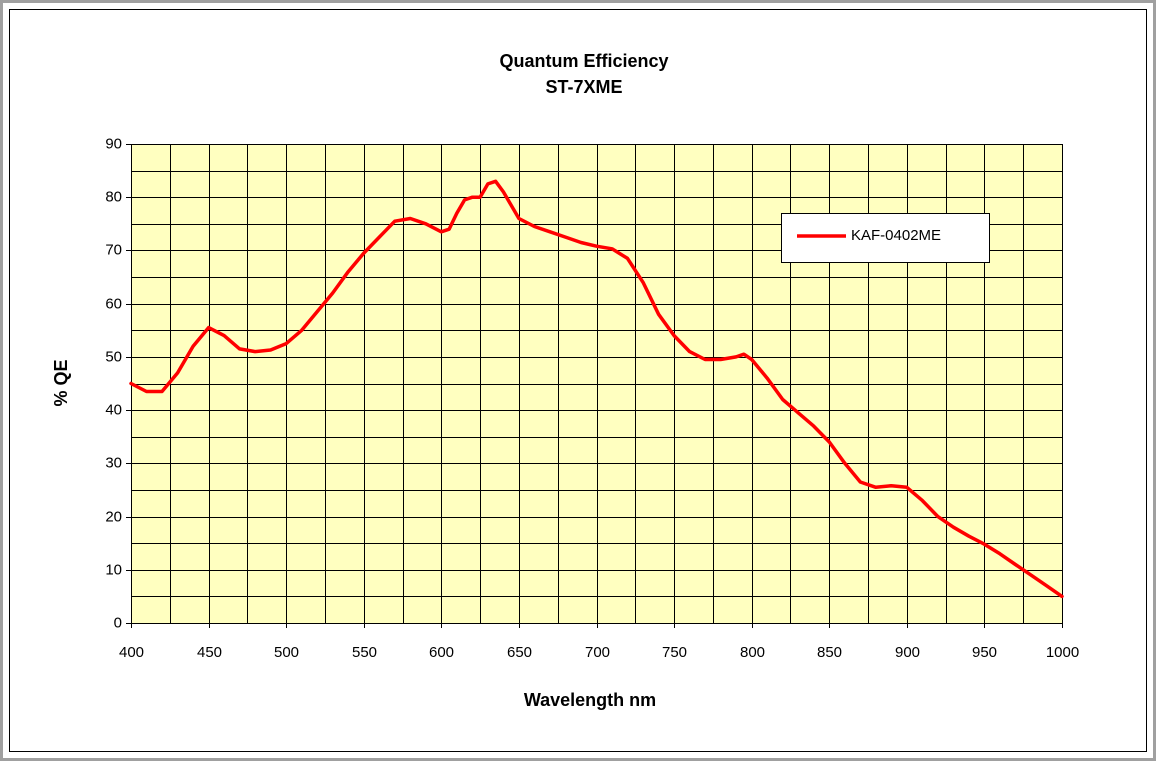 This screenshot has width=1156, height=761. What do you see at coordinates (118, 622) in the screenshot?
I see `y-tick-label: 0` at bounding box center [118, 622].